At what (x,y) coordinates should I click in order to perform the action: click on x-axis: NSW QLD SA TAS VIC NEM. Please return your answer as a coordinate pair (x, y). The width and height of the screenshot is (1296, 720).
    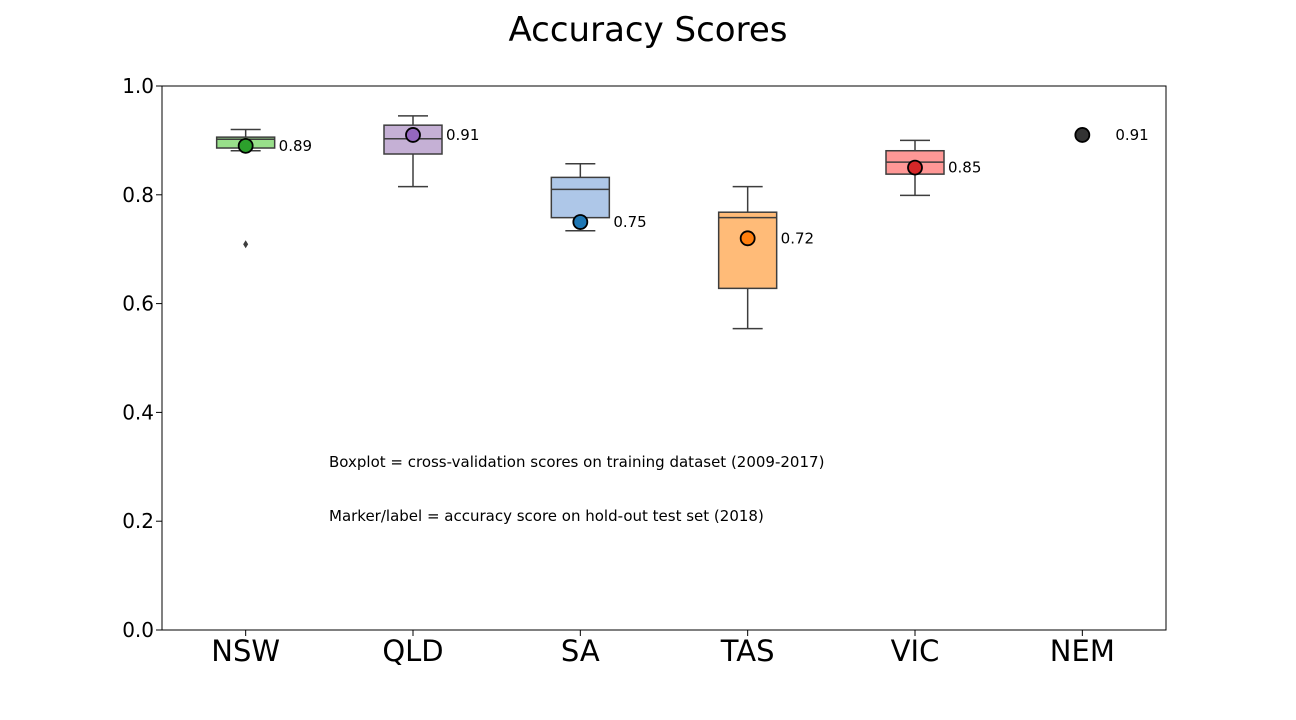
    Looking at the image, I should click on (663, 649).